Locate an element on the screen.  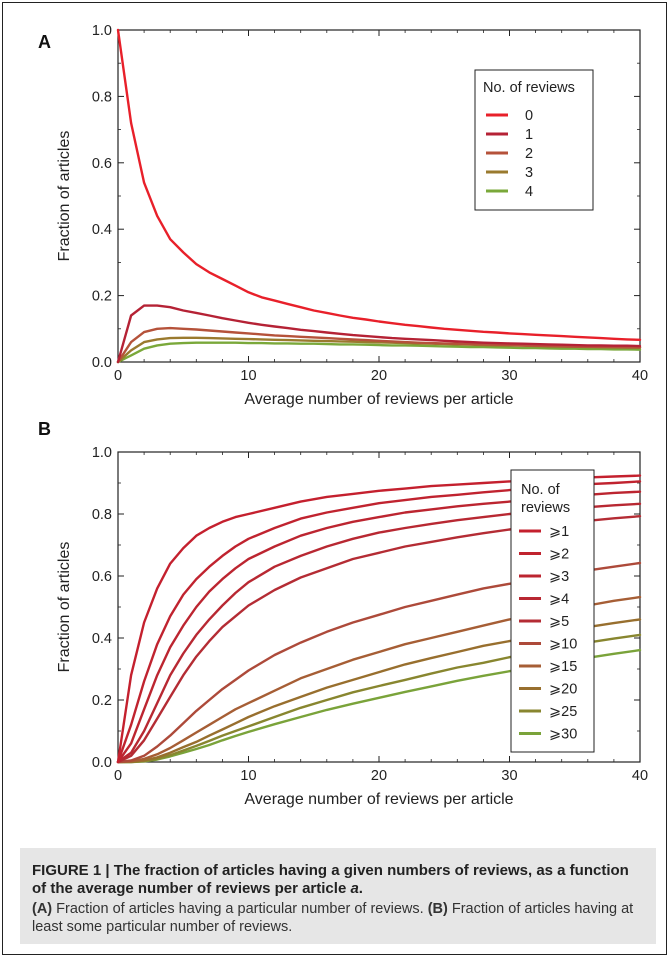
legend-entry-3: 3 is located at coordinates (529, 173).